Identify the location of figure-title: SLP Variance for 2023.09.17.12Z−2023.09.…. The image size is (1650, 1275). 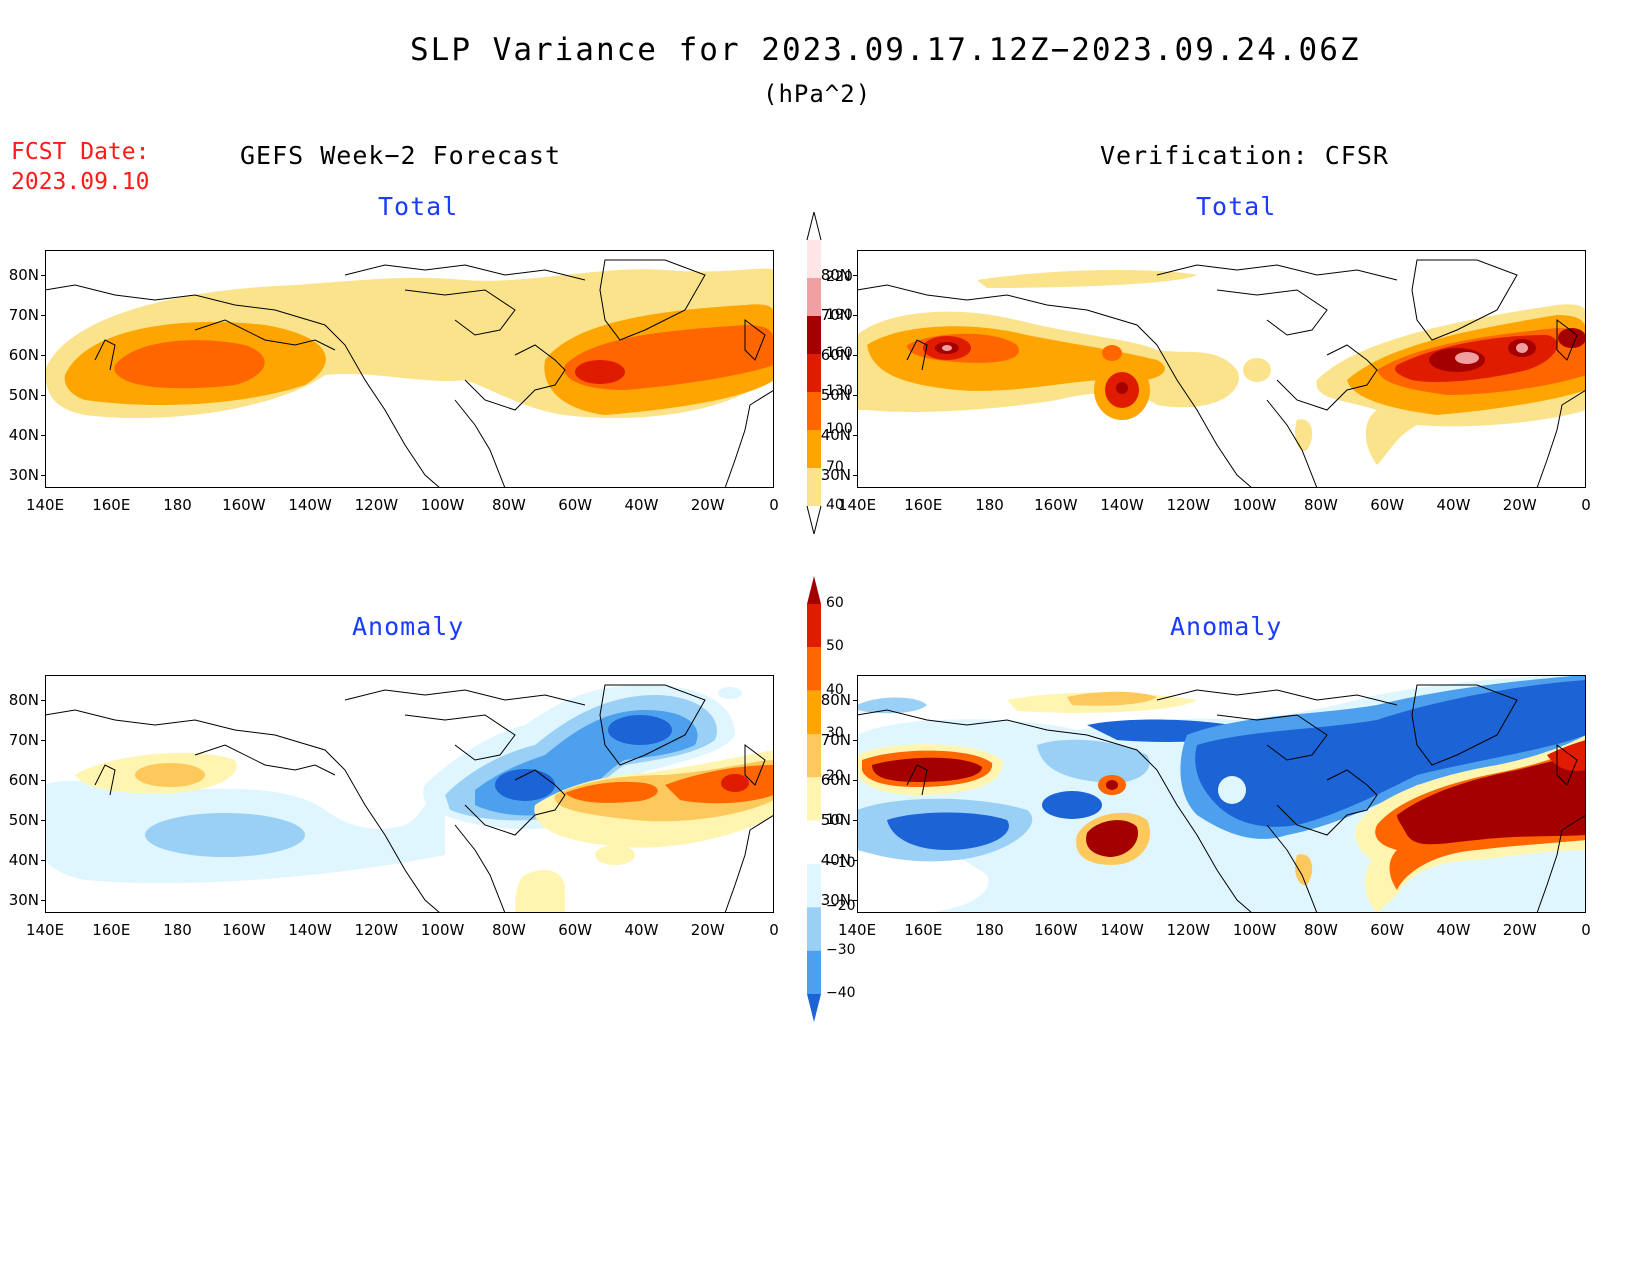
(885, 50).